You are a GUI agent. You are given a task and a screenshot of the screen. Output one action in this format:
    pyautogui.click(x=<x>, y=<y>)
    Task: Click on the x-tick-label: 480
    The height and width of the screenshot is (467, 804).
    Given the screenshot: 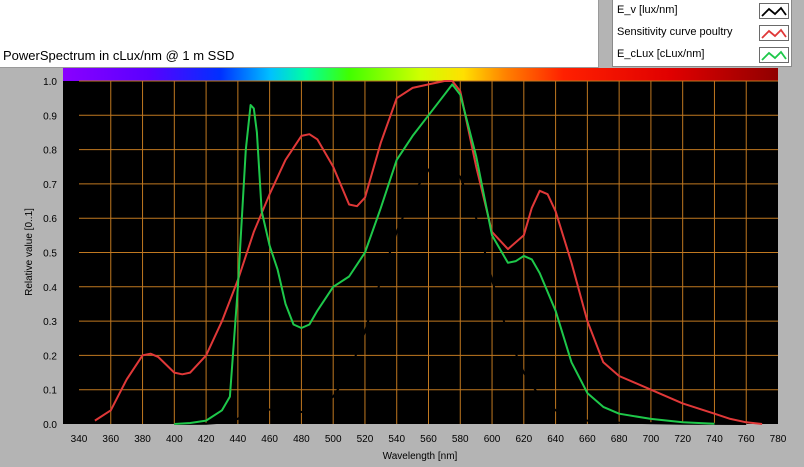 What is the action you would take?
    pyautogui.click(x=301, y=439)
    